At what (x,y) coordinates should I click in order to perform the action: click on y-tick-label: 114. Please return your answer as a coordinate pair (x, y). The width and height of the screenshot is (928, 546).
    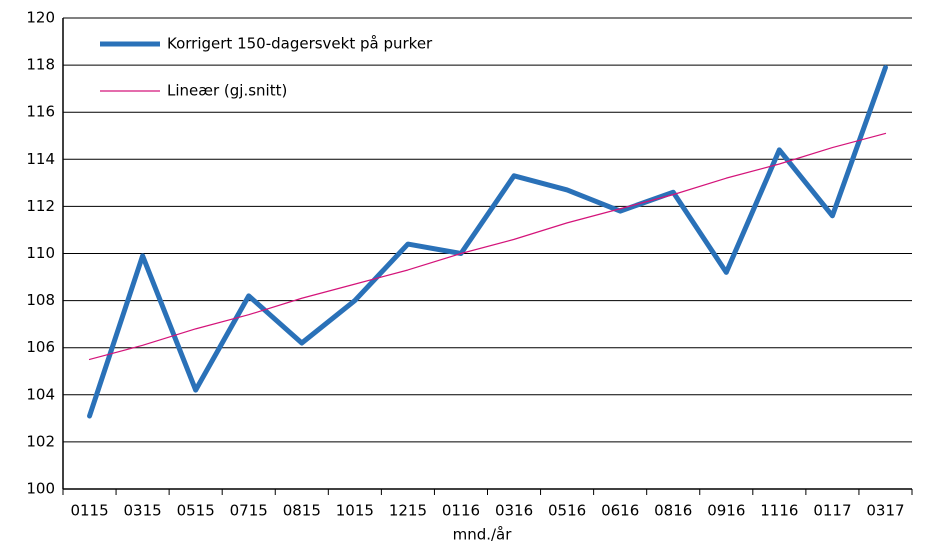
    Looking at the image, I should click on (40, 159).